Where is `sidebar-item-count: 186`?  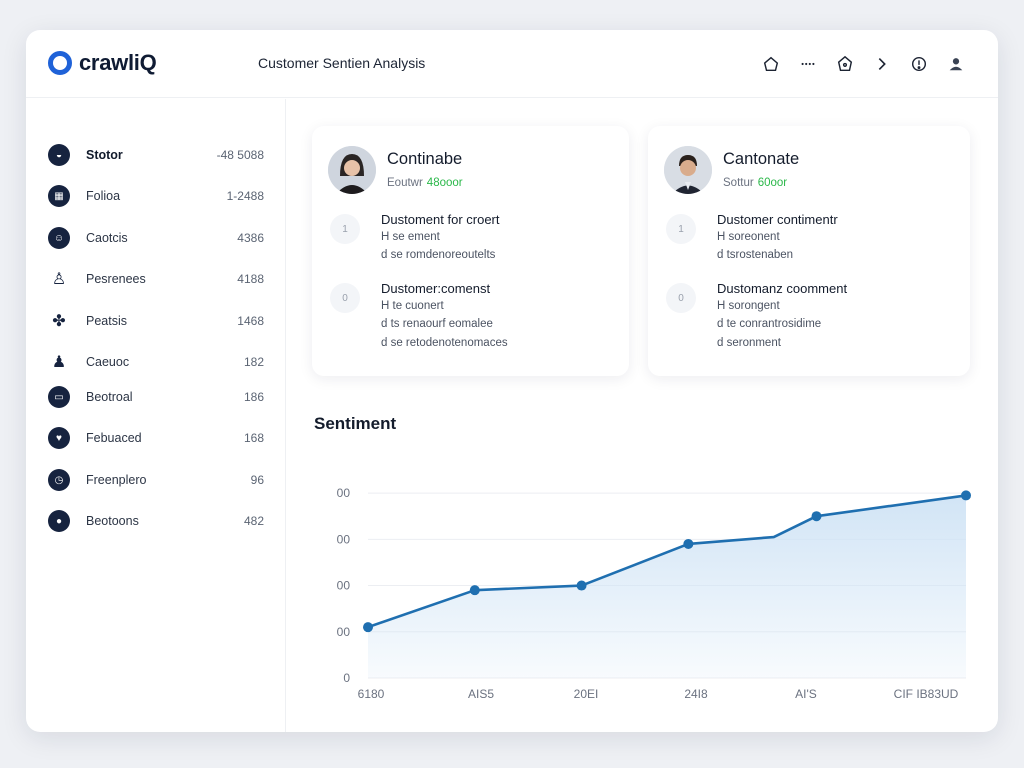
sidebar-item-count: 186 is located at coordinates (253, 397).